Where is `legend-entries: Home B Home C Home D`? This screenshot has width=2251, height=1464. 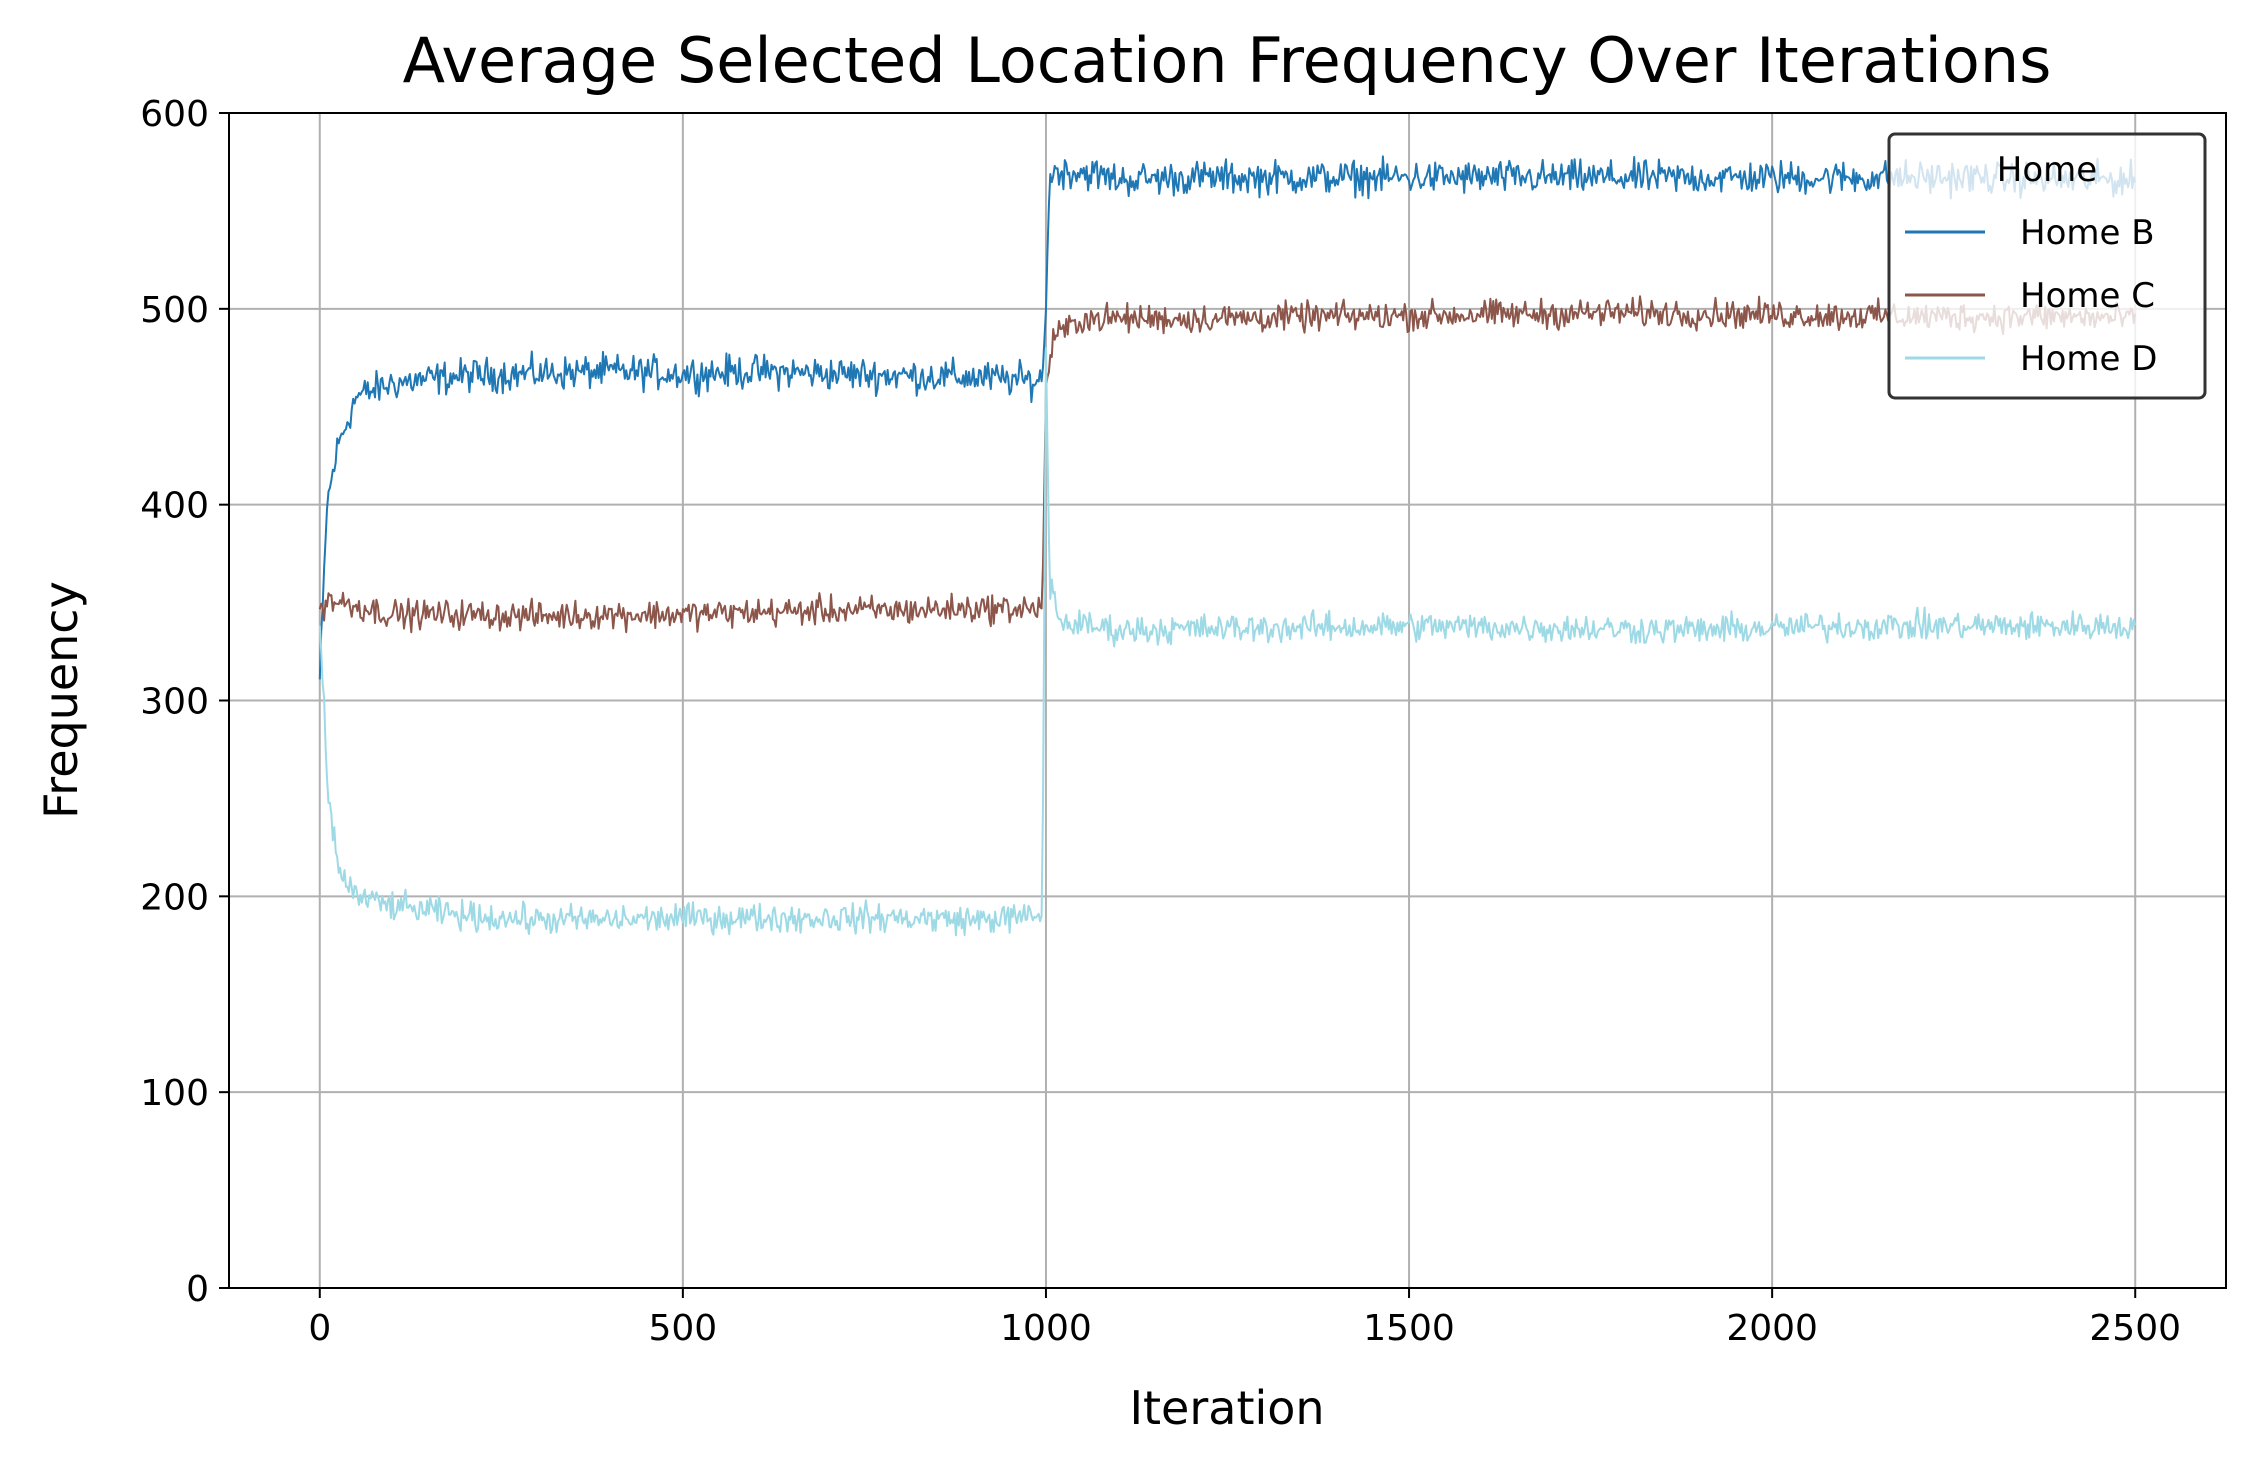 legend-entries: Home B Home C Home D is located at coordinates (2031, 296).